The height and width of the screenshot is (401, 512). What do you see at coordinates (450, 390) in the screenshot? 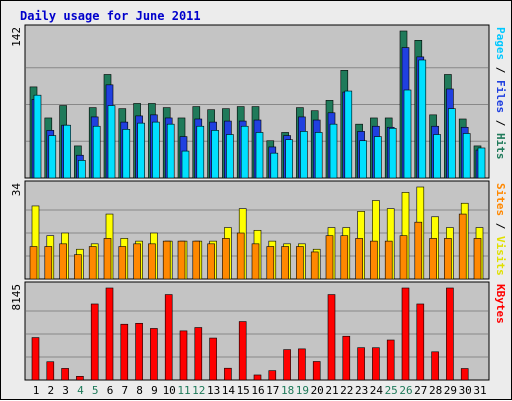
I see `x-tick-label-day-29: 29` at bounding box center [450, 390].